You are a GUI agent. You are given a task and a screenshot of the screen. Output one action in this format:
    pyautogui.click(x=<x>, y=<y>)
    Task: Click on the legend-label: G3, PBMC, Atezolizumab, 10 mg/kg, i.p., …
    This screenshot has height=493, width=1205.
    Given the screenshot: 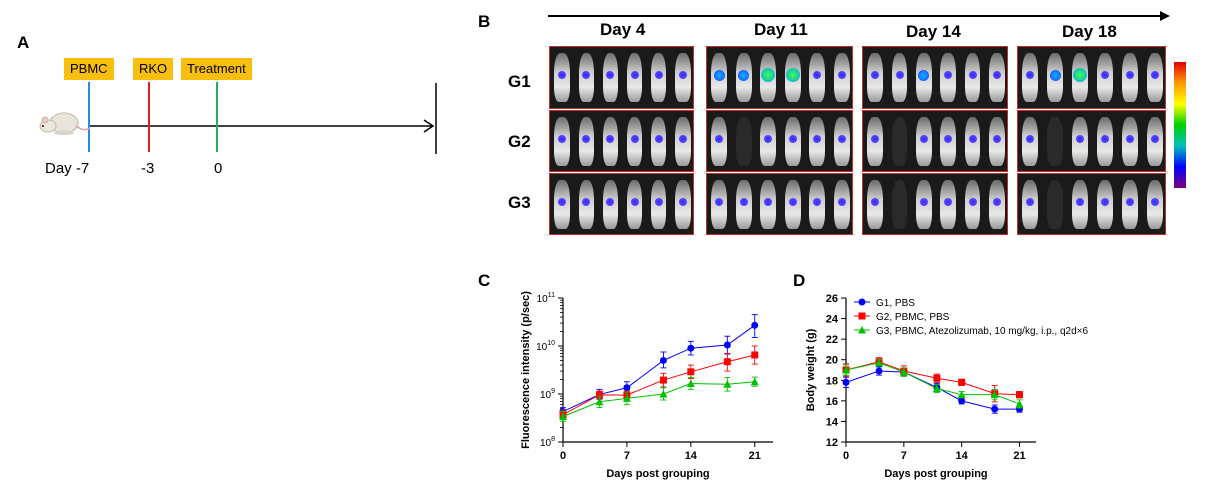 What is the action you would take?
    pyautogui.click(x=982, y=331)
    